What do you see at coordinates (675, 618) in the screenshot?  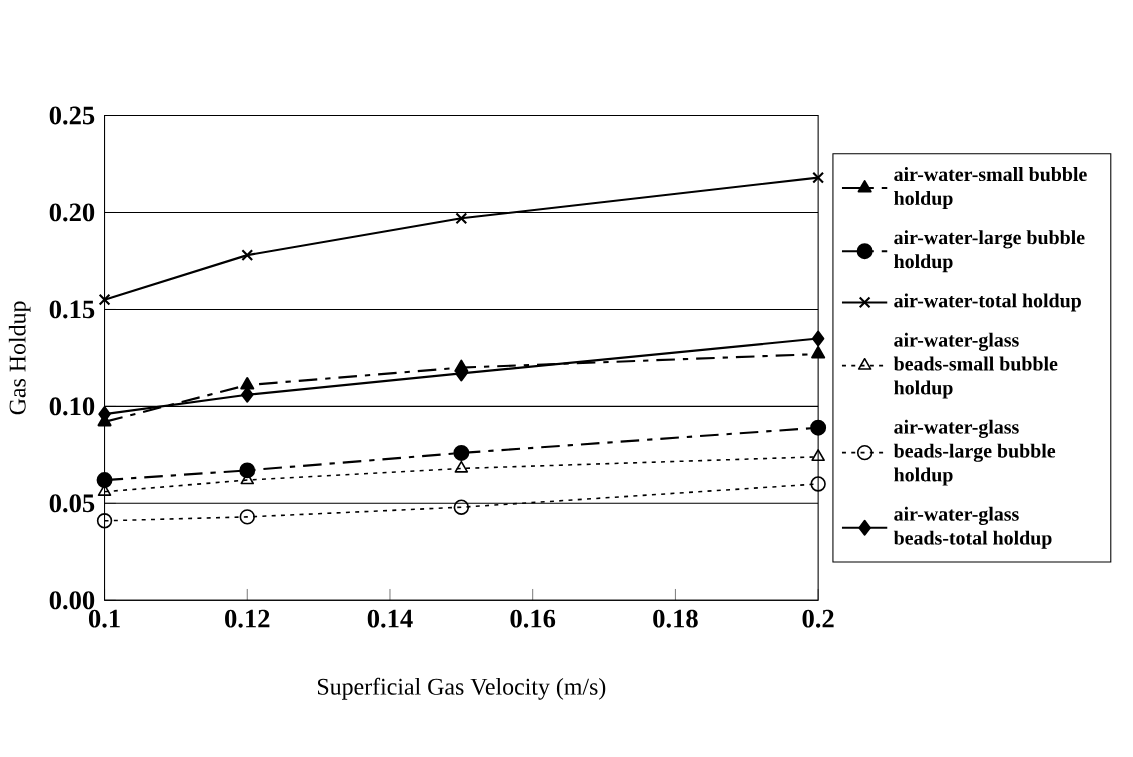 I see `x-tick-label: 0.18` at bounding box center [675, 618].